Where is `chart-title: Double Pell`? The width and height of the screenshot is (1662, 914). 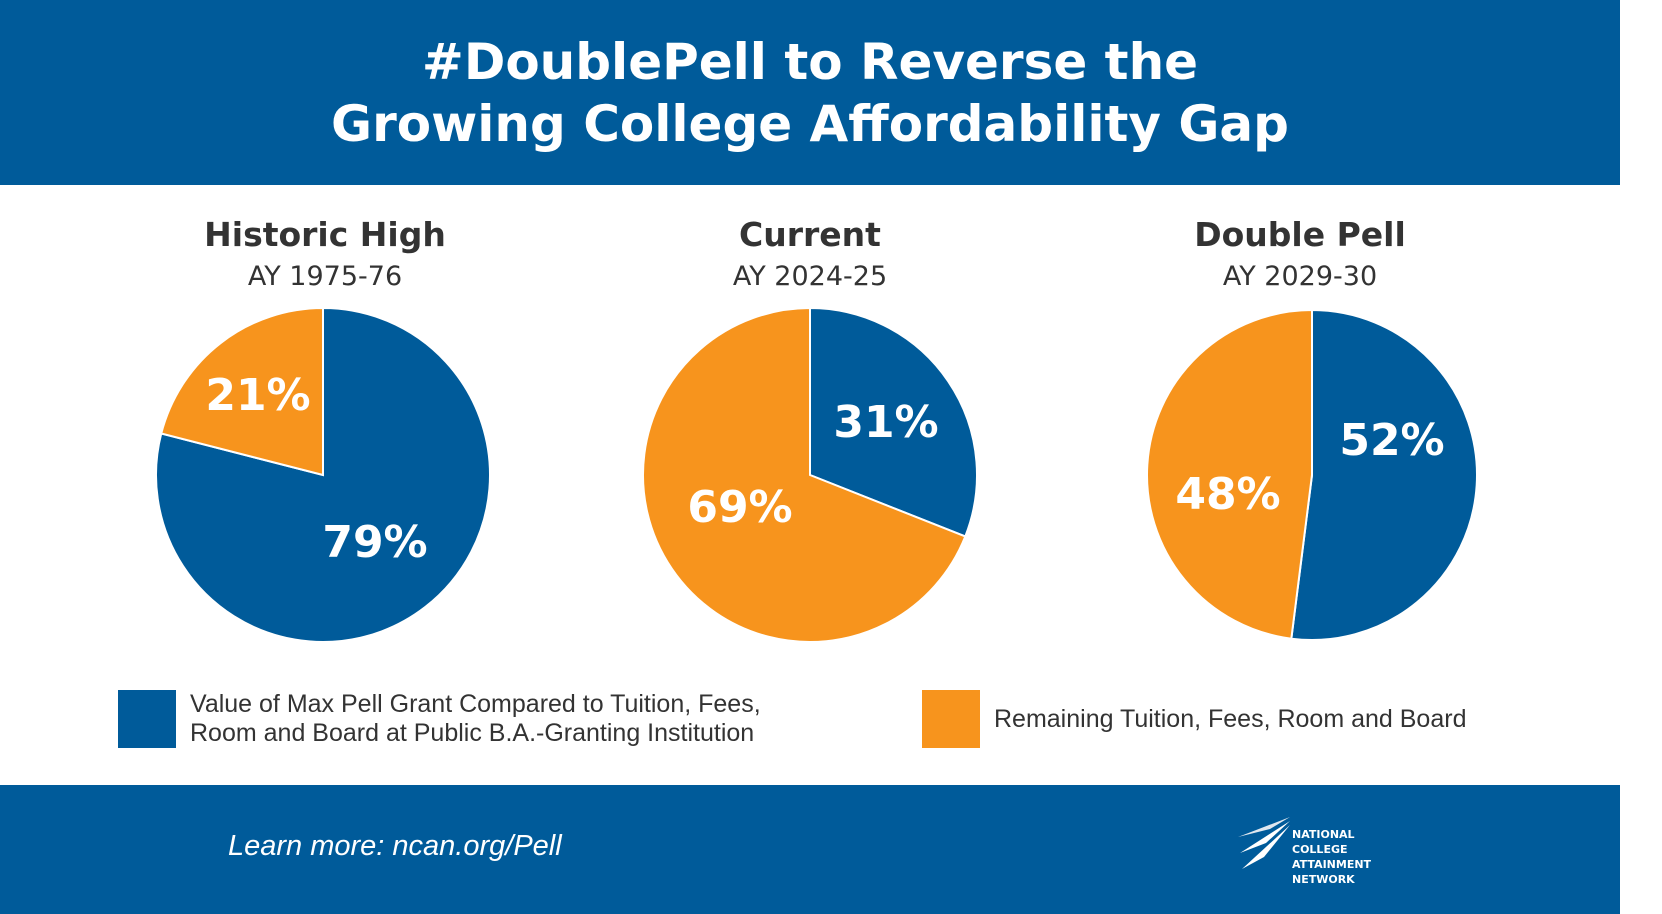
chart-title: Double Pell is located at coordinates (1300, 234).